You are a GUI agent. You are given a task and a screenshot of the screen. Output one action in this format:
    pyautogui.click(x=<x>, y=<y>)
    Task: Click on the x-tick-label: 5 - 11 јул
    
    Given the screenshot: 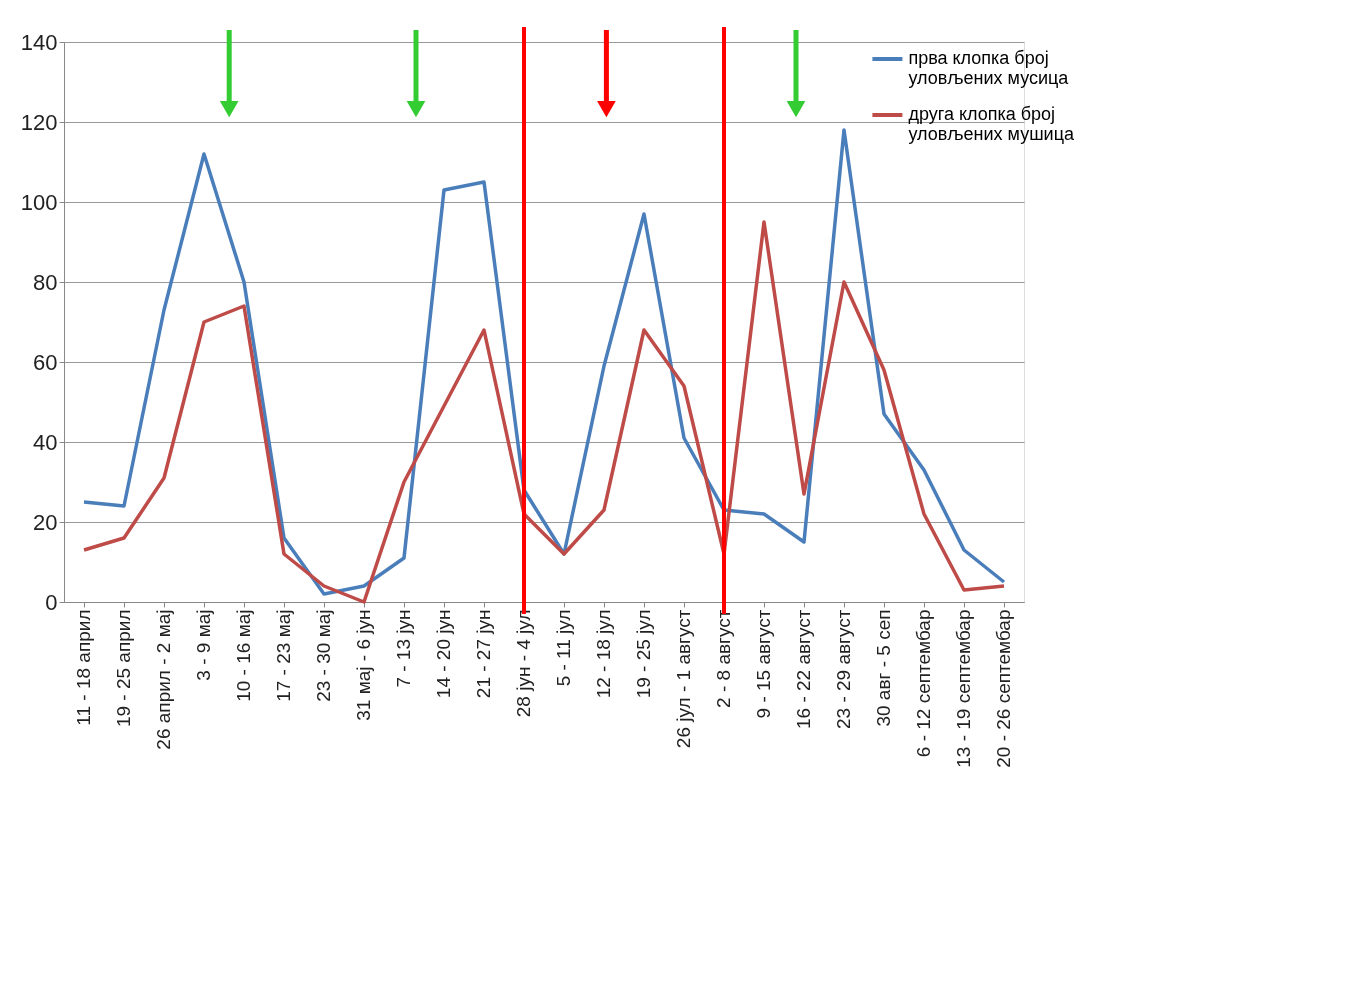 What is the action you would take?
    pyautogui.click(x=563, y=648)
    